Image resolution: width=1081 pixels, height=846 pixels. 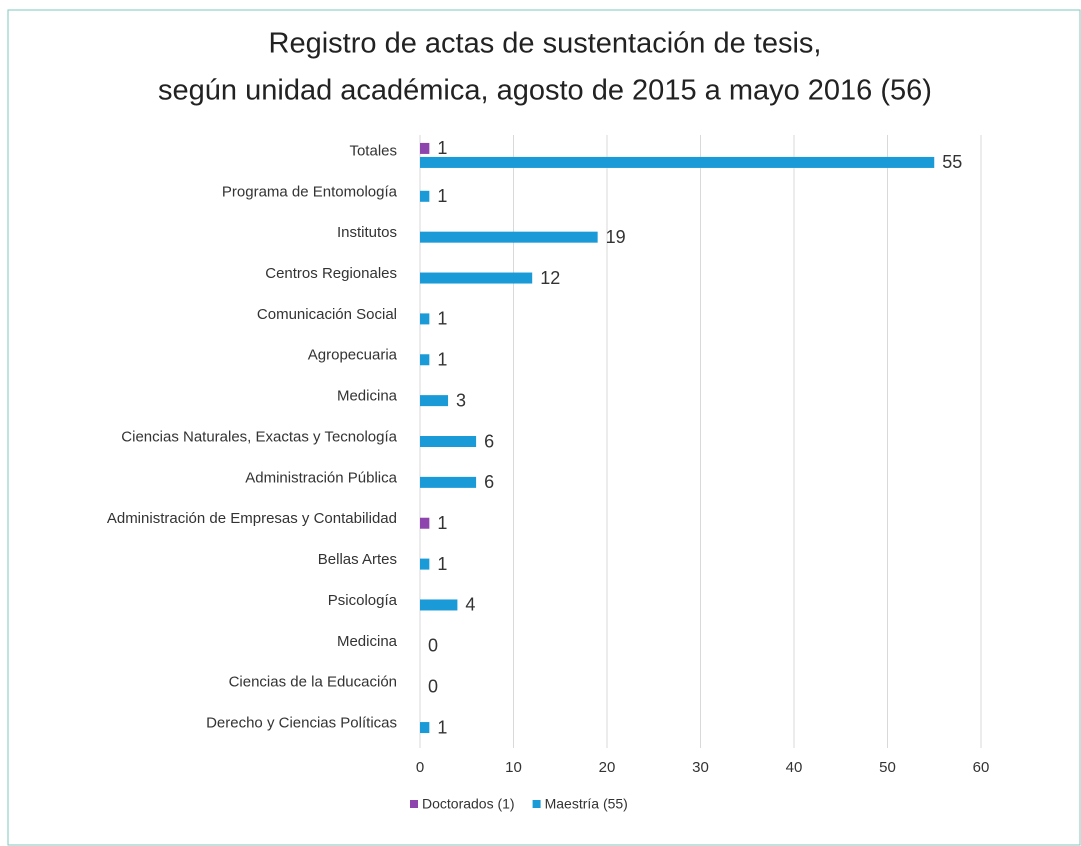 I want to click on y-tick-label: Derecho y Ciencias Políticas, so click(x=301, y=723).